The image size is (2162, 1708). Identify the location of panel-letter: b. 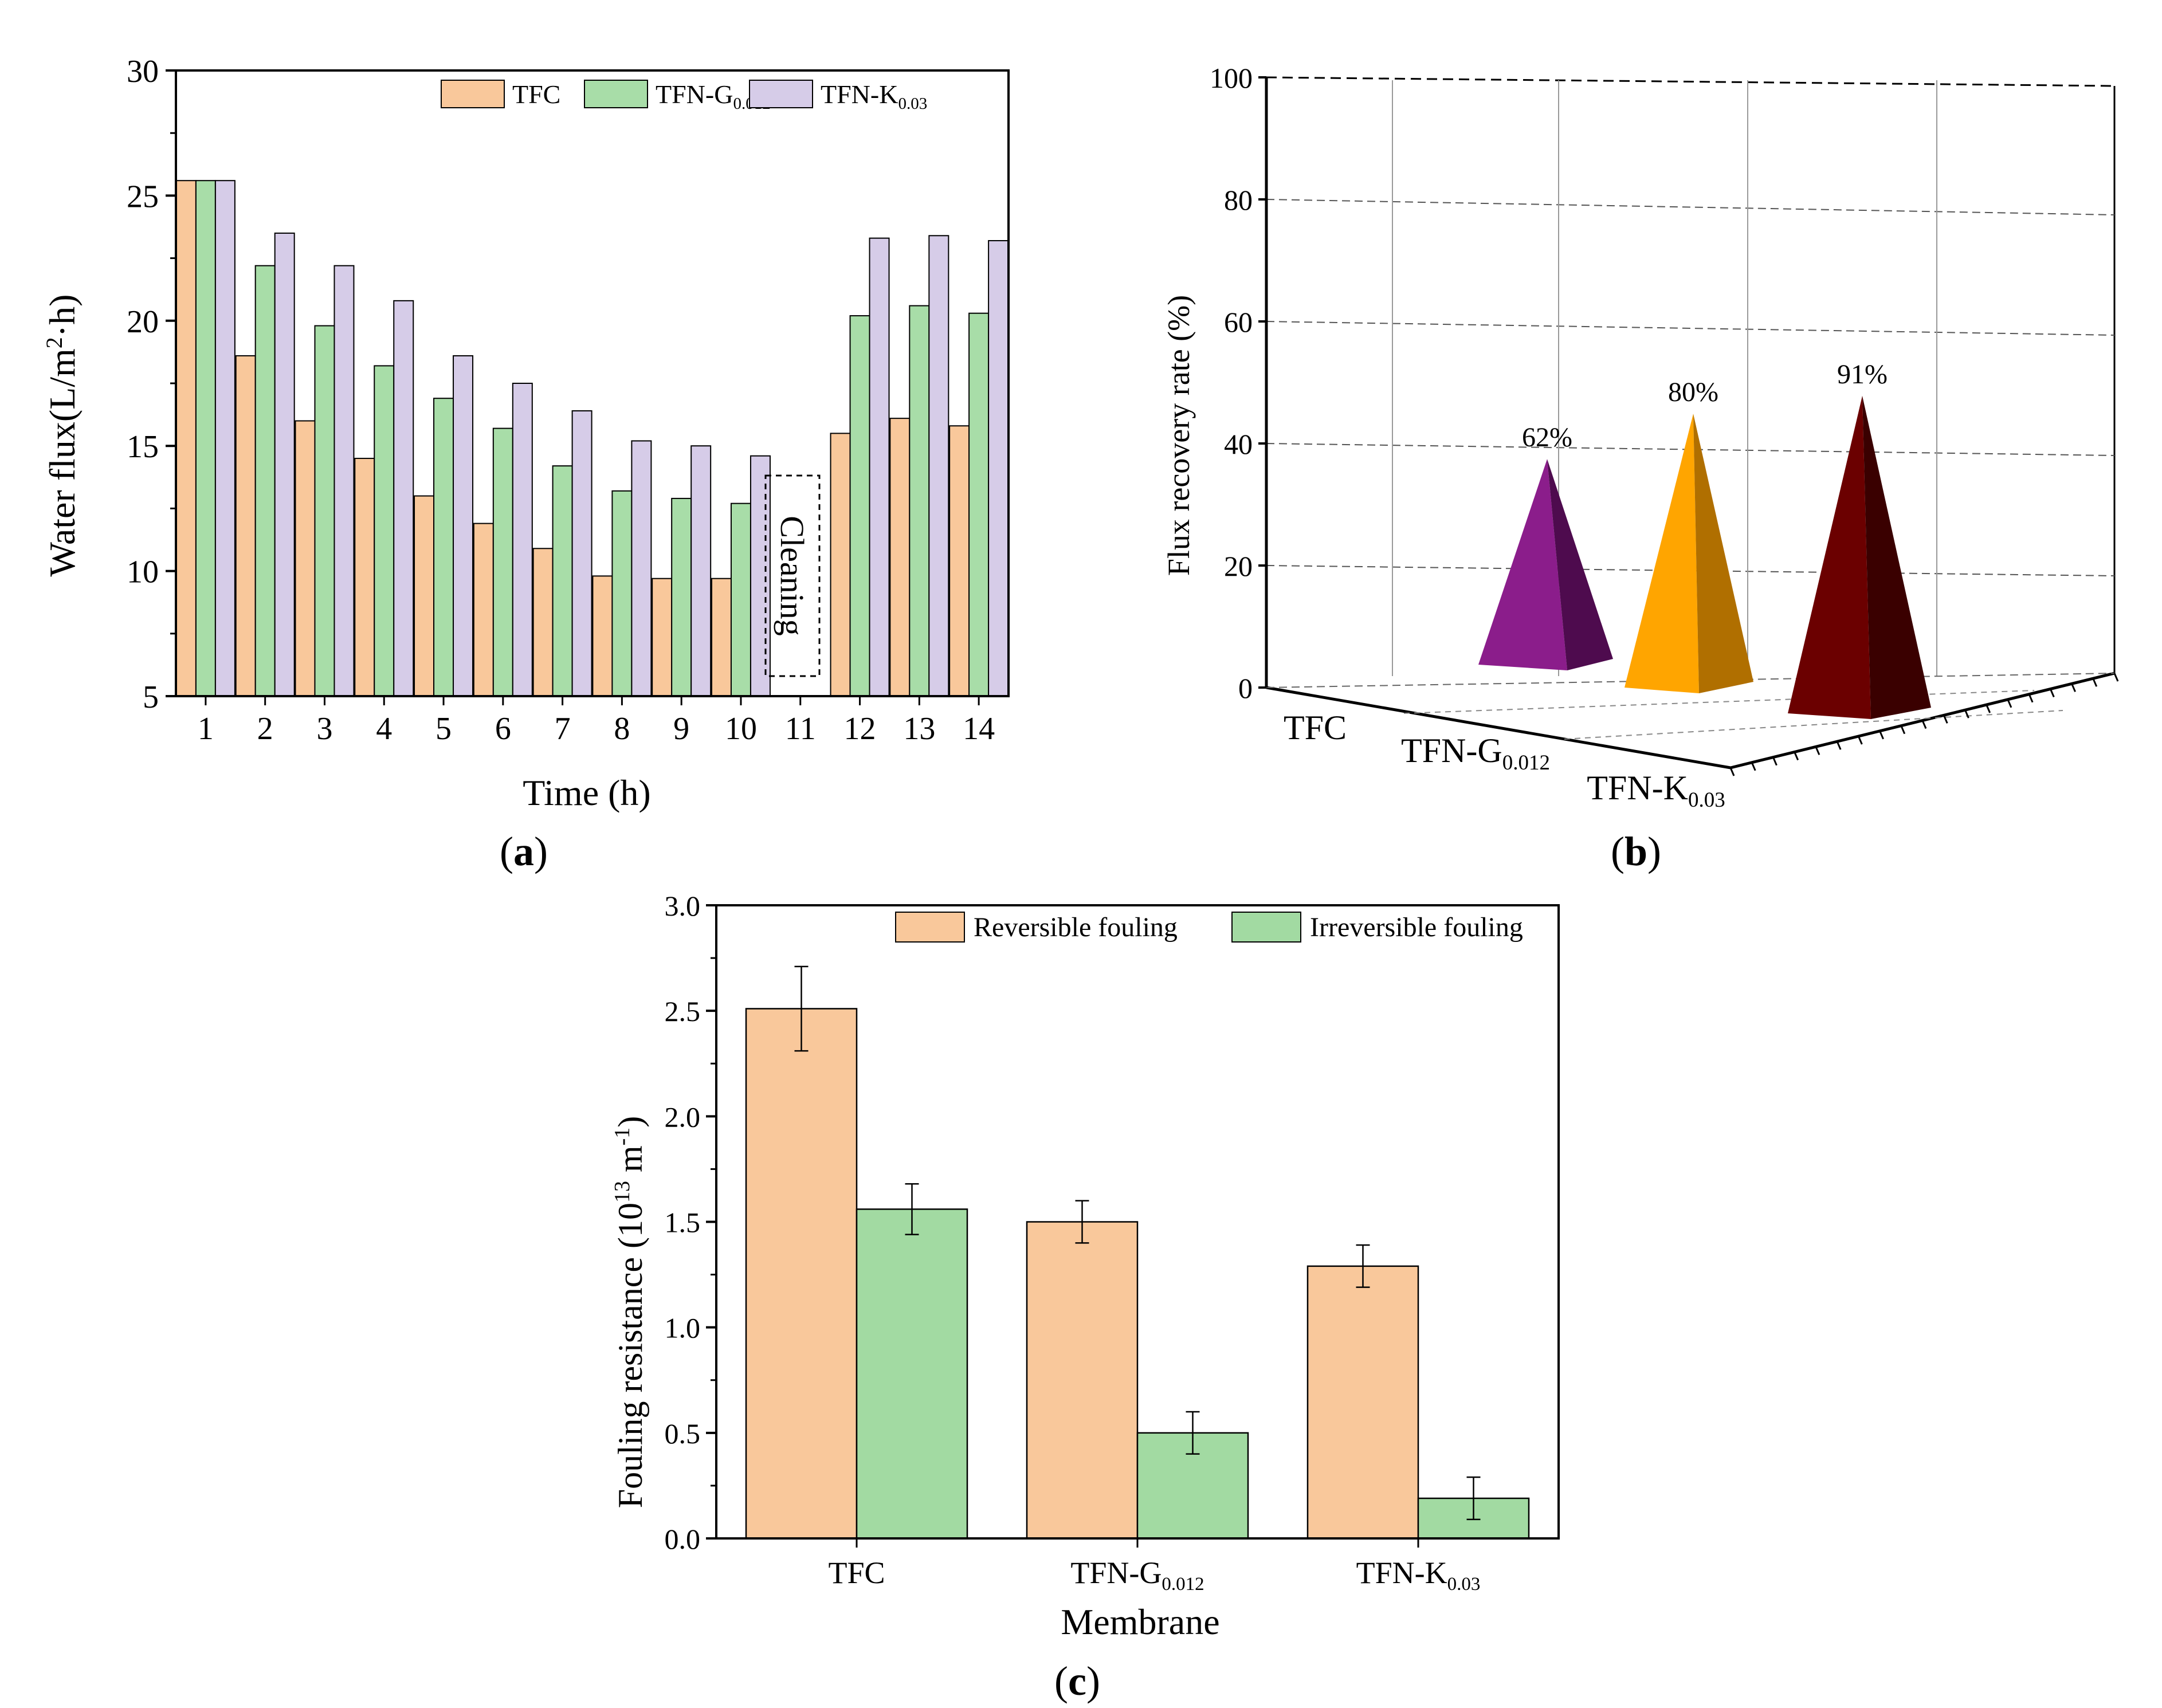
(1636, 851).